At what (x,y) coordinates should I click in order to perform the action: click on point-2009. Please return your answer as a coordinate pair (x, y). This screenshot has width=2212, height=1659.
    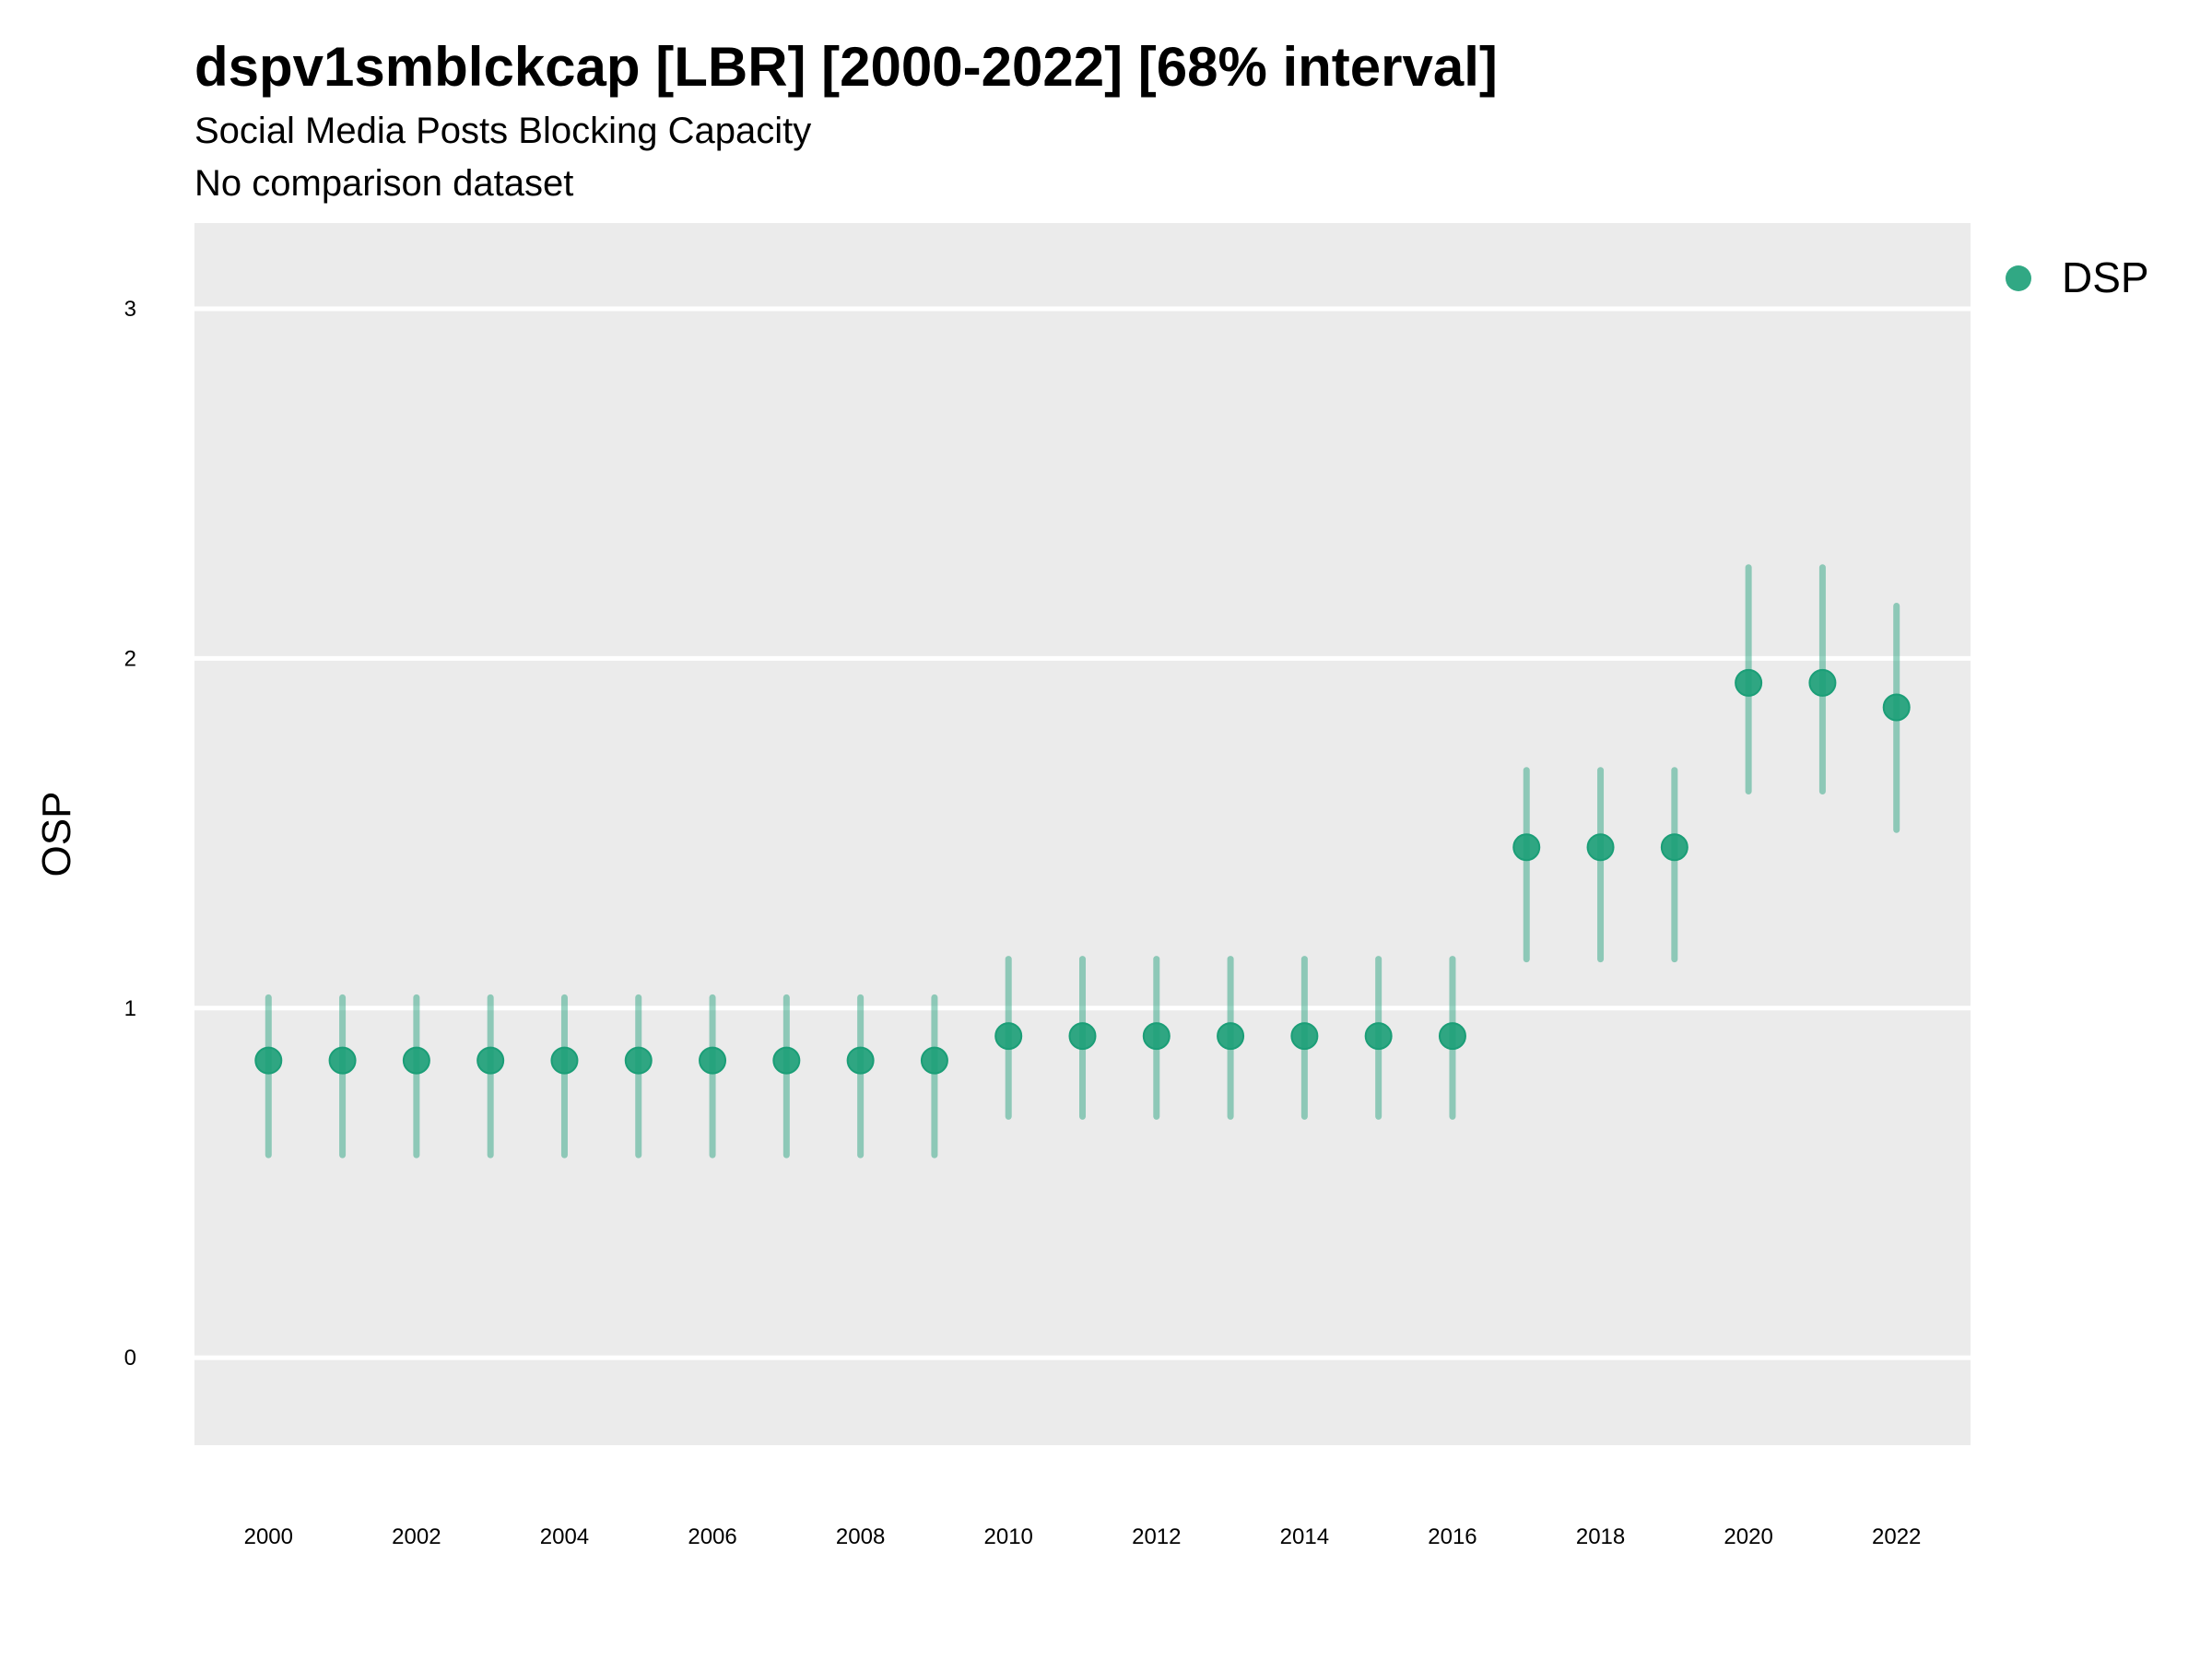
    Looking at the image, I should click on (934, 1060).